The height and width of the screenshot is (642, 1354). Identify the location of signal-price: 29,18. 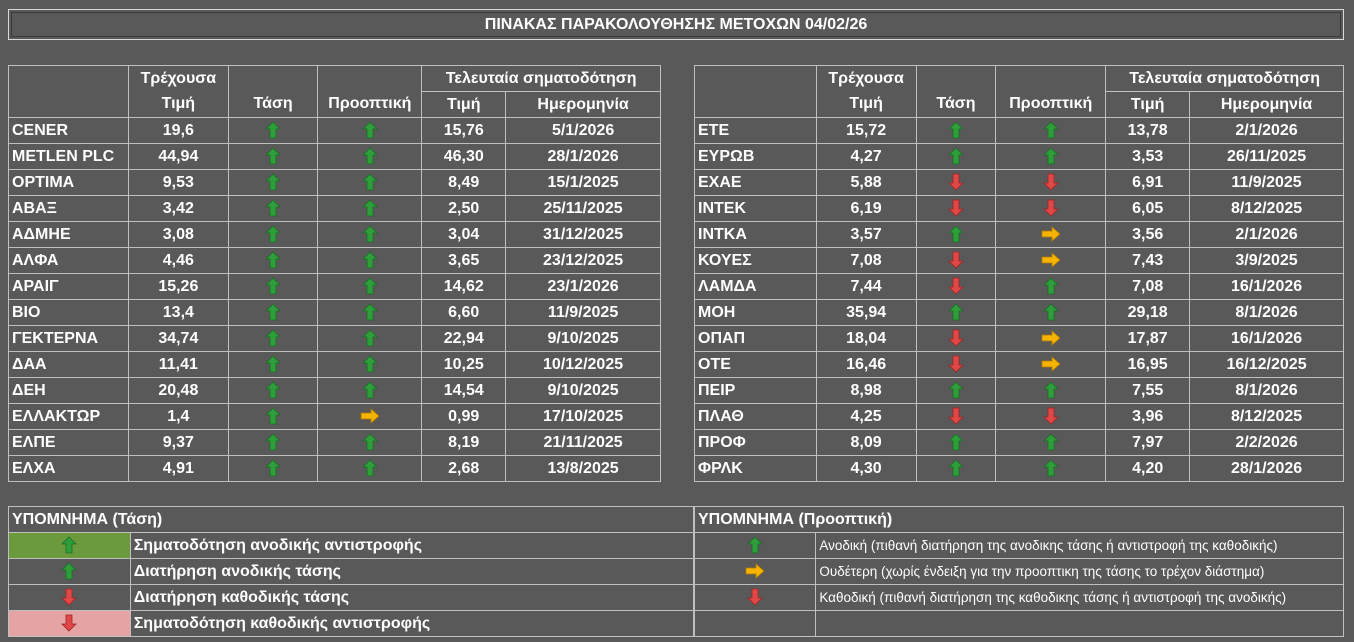
(1148, 312).